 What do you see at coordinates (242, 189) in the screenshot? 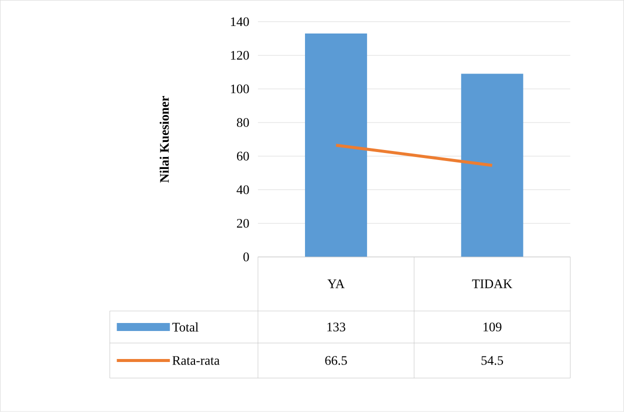
I see `y-tick-label: 40` at bounding box center [242, 189].